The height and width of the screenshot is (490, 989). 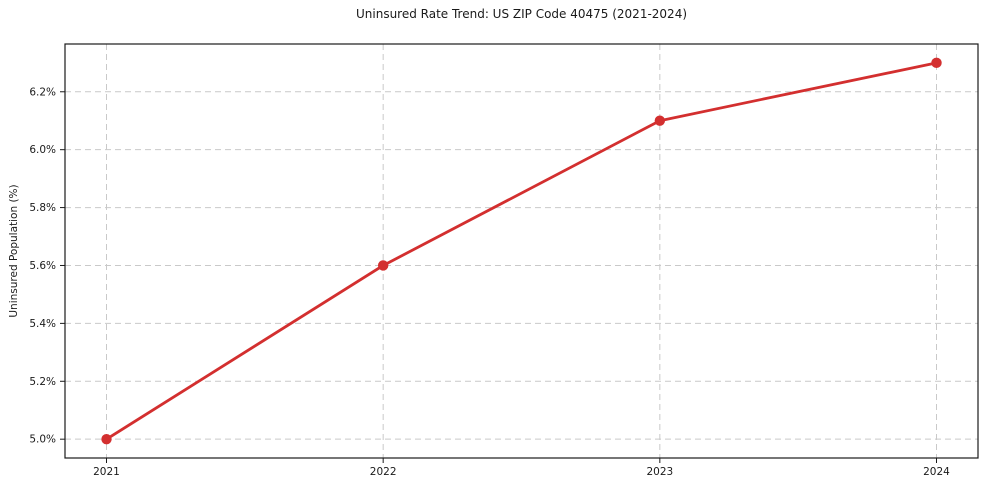 What do you see at coordinates (42, 150) in the screenshot?
I see `y-axis-tick-label: 6.0%` at bounding box center [42, 150].